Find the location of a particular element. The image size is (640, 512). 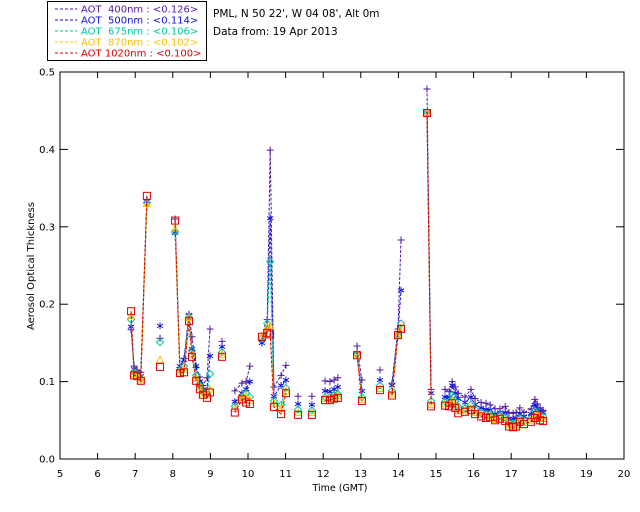

x-axis-label: Time (GMT) is located at coordinates (339, 488).